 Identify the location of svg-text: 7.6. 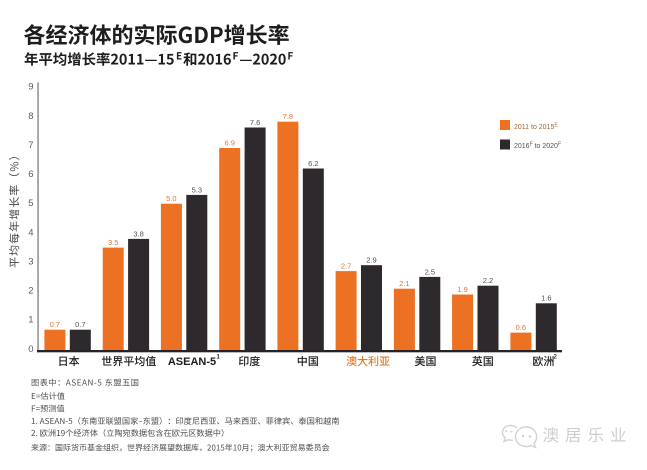
(255, 122).